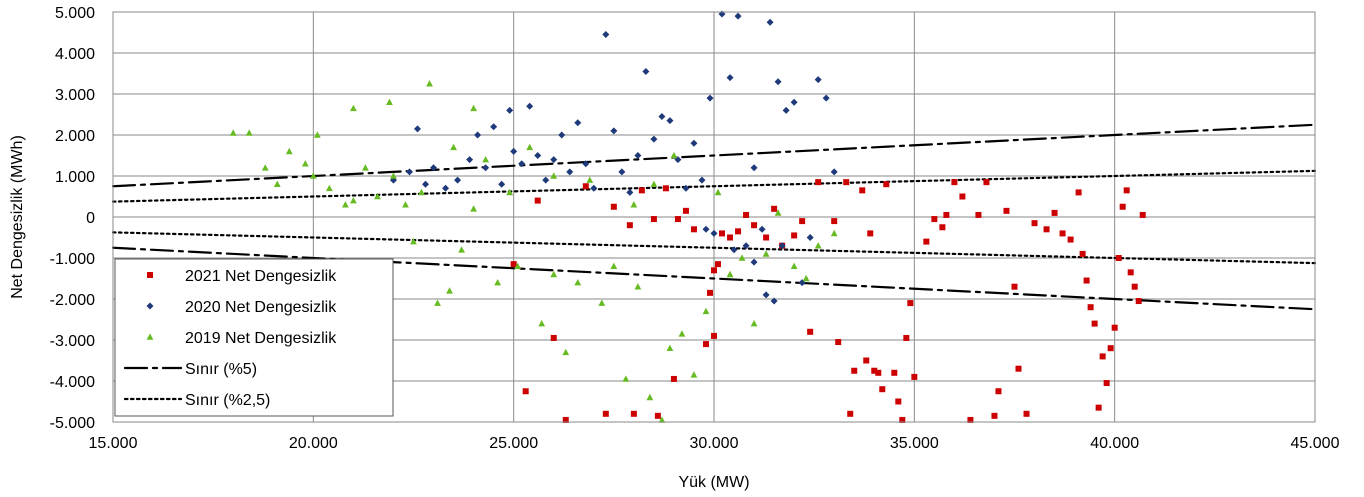 The image size is (1364, 497). Describe the element at coordinates (313, 443) in the screenshot. I see `x-tick-label: 20.000` at that location.